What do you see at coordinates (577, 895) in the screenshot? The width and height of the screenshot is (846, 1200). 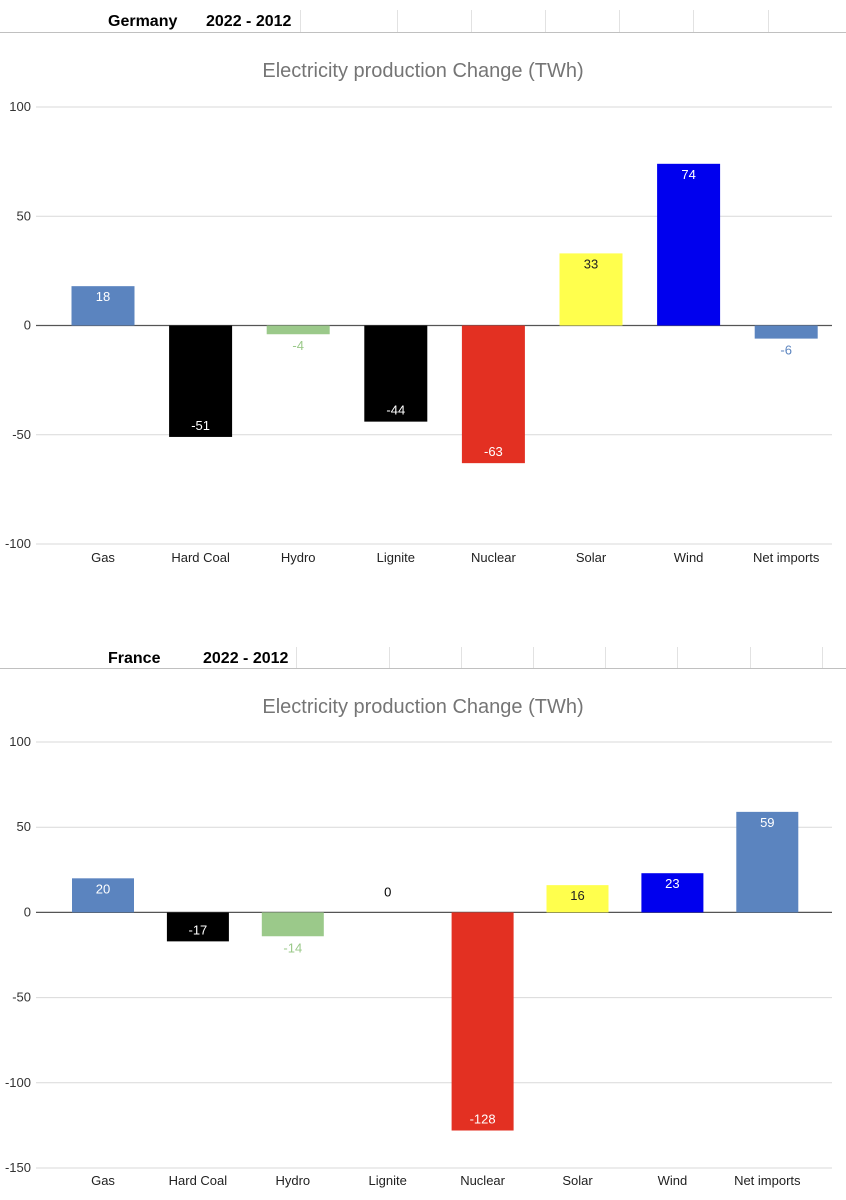 I see `data-label: 16` at bounding box center [577, 895].